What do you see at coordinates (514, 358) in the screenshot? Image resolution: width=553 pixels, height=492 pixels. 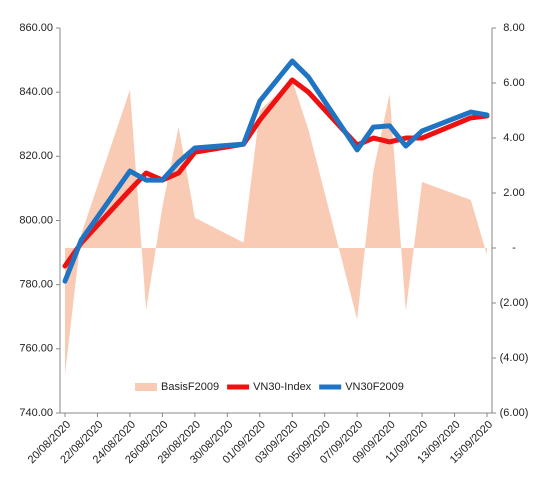 I see `y2-tick-label: (4.00)` at bounding box center [514, 358].